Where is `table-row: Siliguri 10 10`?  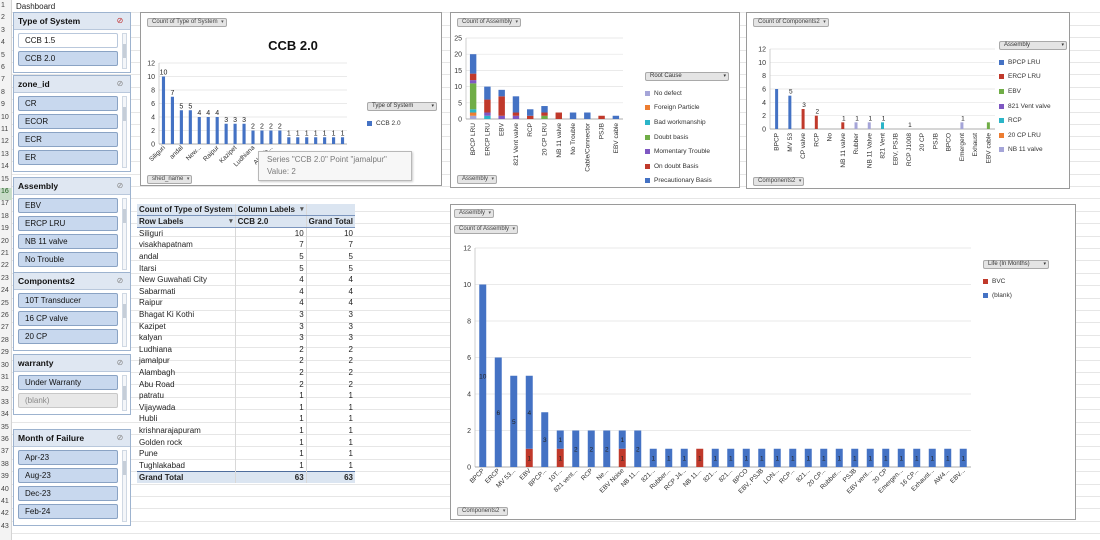 table-row: Siliguri 10 10 is located at coordinates (246, 233).